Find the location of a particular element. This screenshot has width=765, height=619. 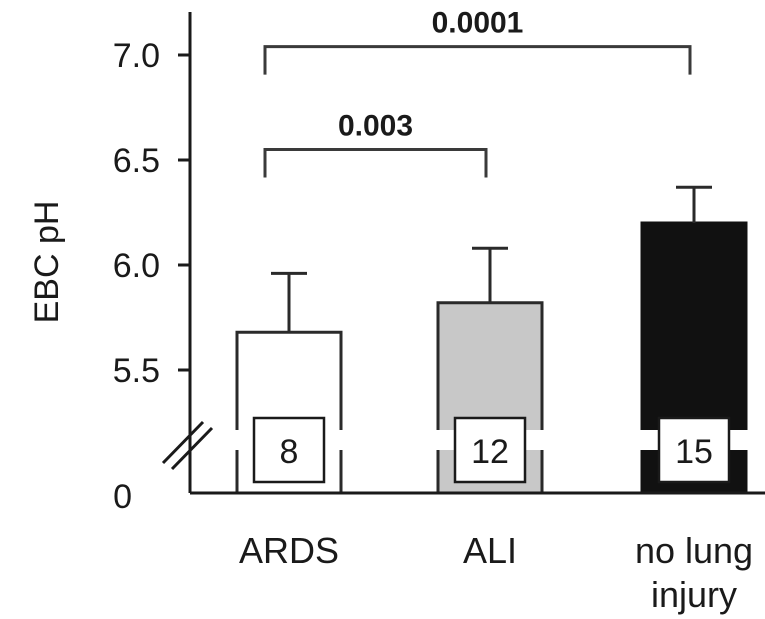

x-category-label: injury is located at coordinates (694, 594).